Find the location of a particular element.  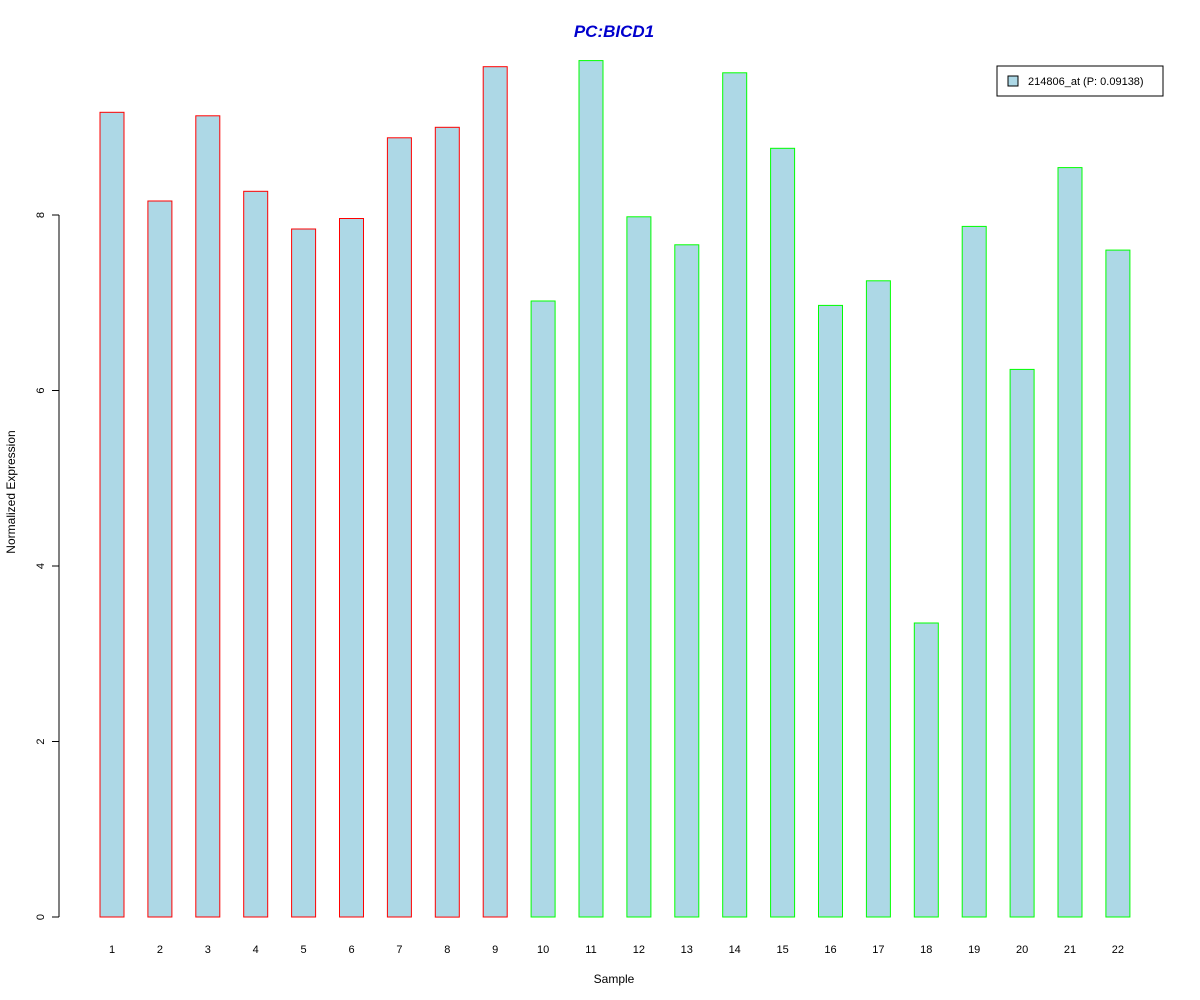

y-tick-label: 0 is located at coordinates (41, 917).